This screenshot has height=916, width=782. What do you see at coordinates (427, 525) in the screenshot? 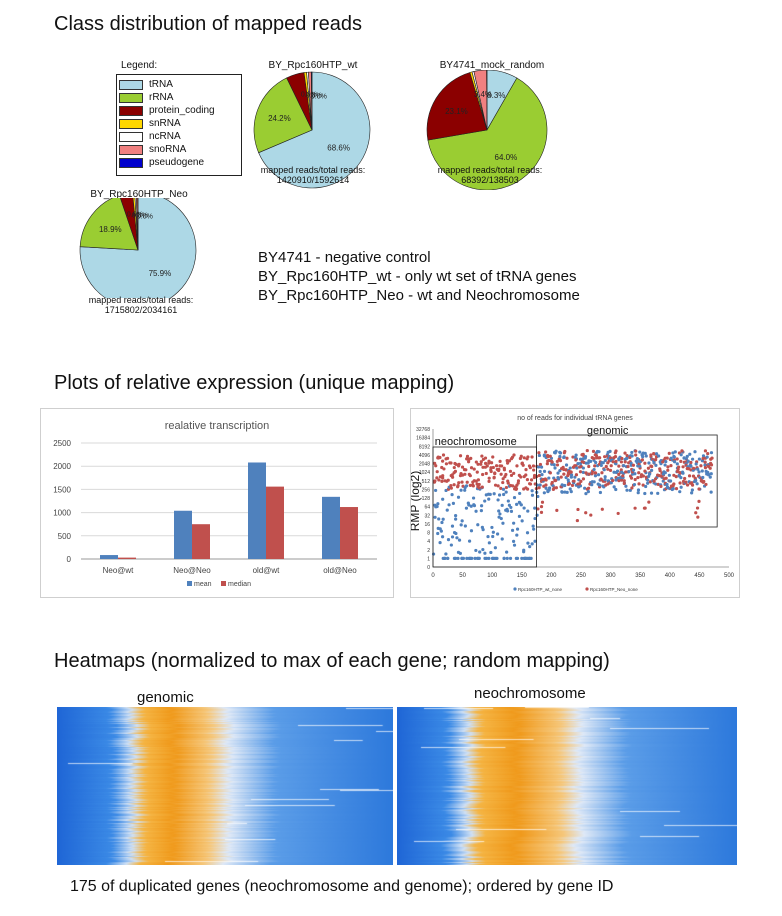
I see `y-tick-label: 16` at bounding box center [427, 525].